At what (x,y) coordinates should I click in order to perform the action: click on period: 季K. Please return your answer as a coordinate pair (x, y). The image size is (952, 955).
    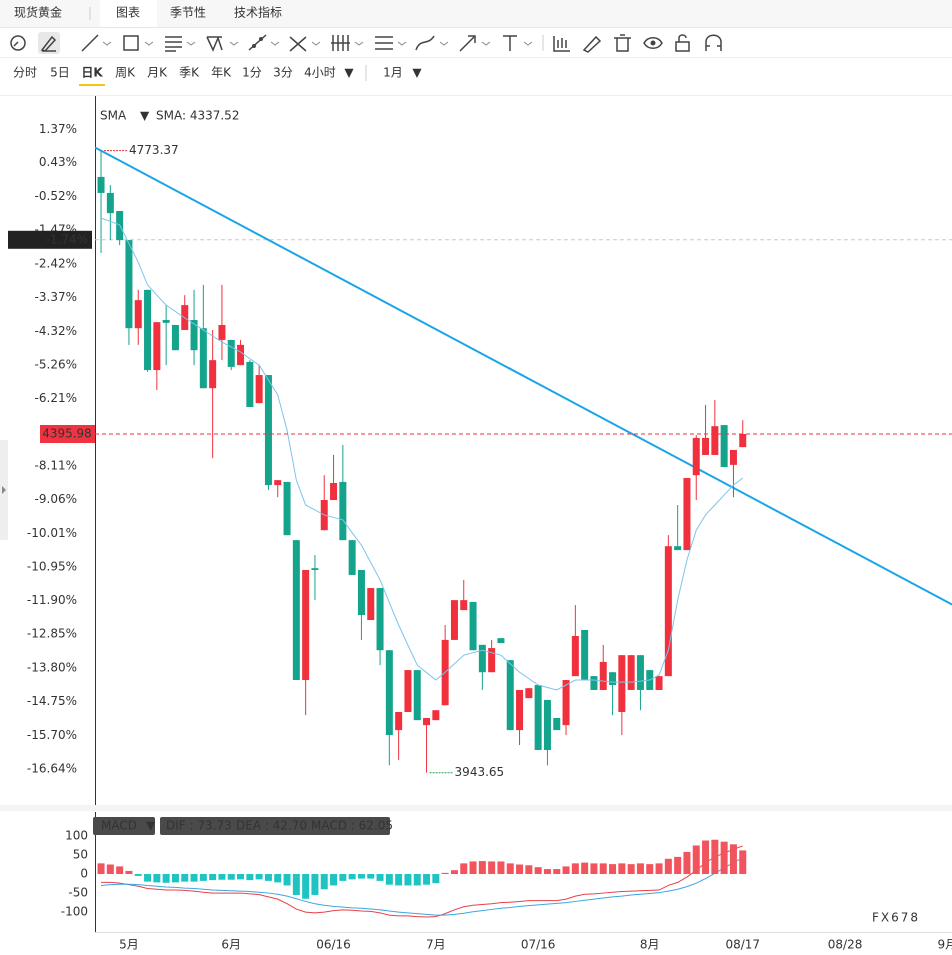
    Looking at the image, I should click on (189, 73).